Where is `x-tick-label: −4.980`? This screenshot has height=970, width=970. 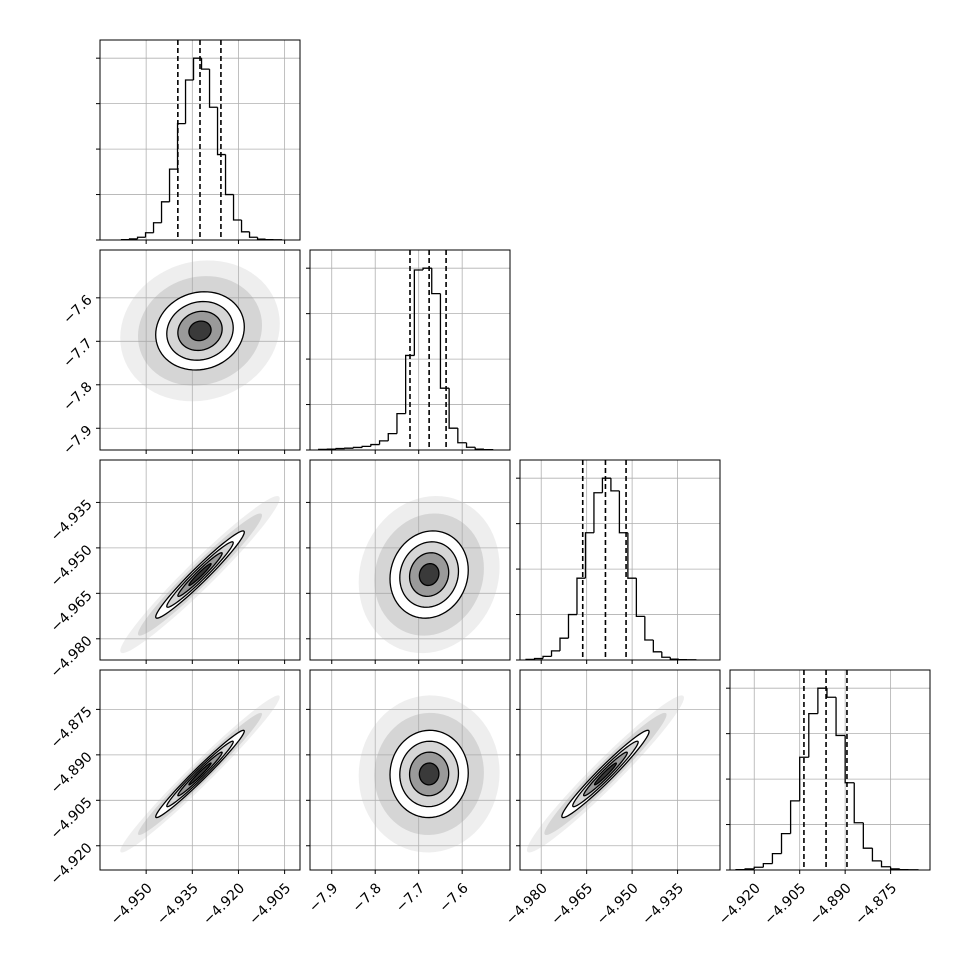 x-tick-label: −4.980 is located at coordinates (527, 904).